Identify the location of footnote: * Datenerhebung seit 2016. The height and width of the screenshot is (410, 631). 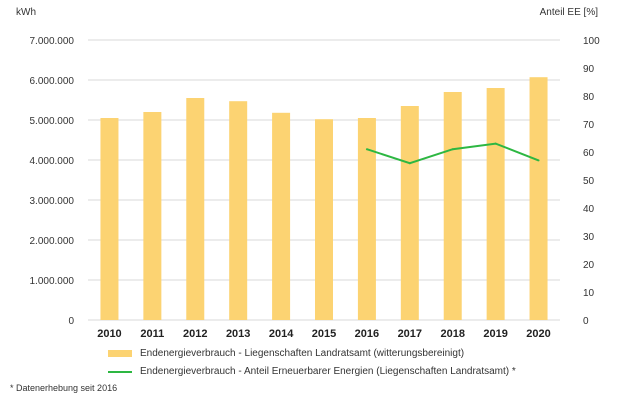
(64, 388).